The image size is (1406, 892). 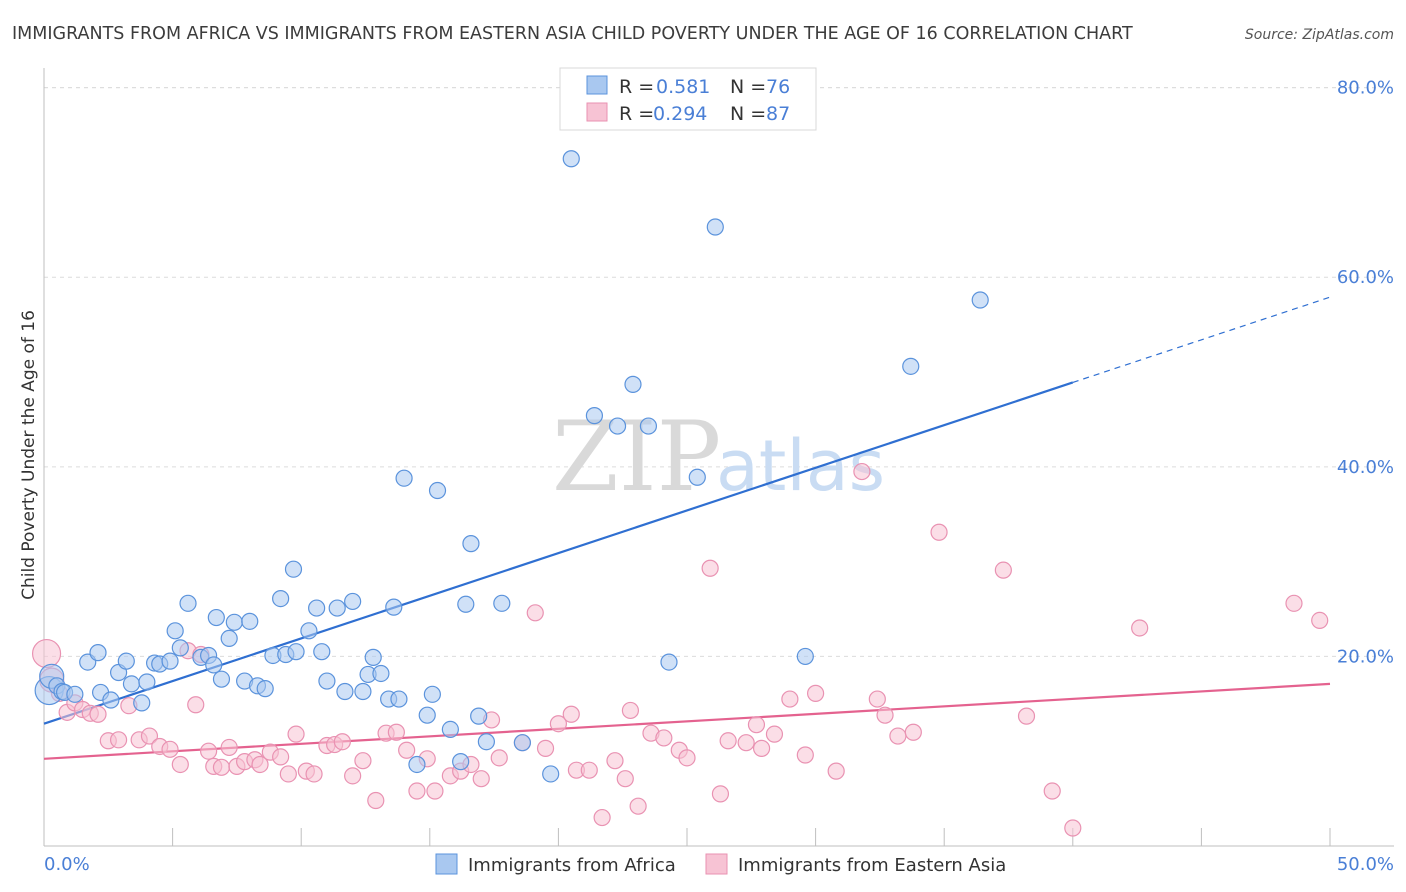 I want to click on y-tick-label: 40.0%, so click(x=1365, y=467).